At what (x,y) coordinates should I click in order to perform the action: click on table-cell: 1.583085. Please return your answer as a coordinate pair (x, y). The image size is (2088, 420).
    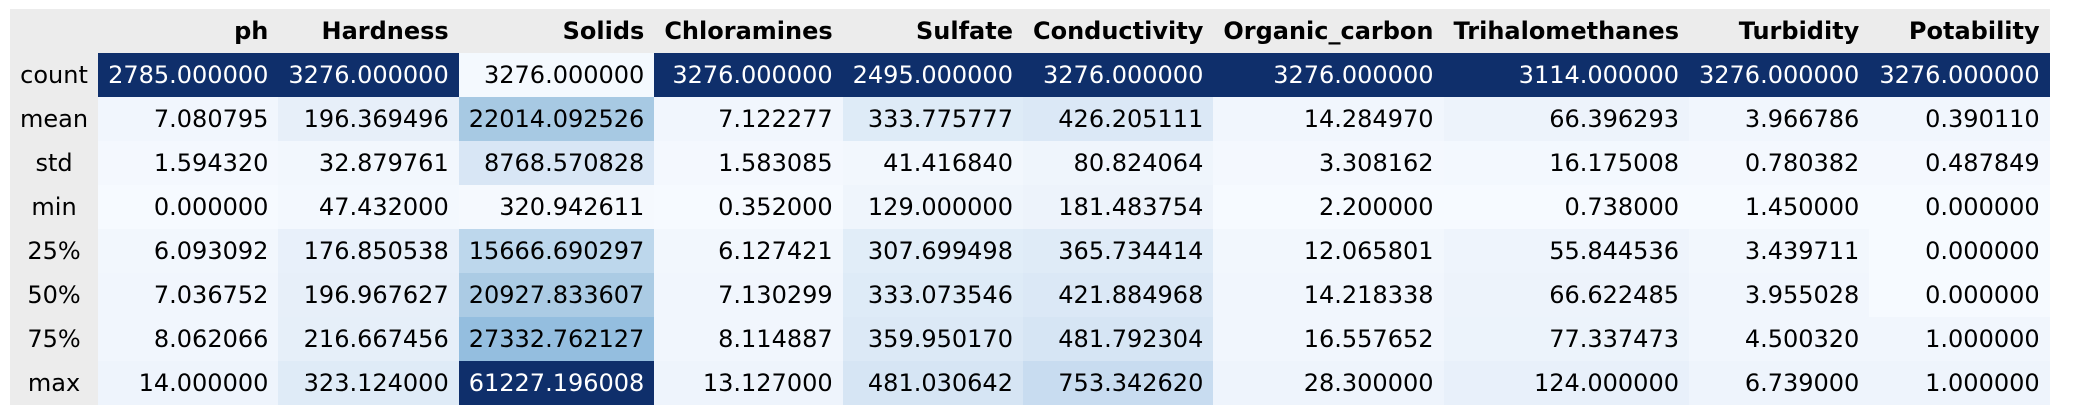
    Looking at the image, I should click on (748, 163).